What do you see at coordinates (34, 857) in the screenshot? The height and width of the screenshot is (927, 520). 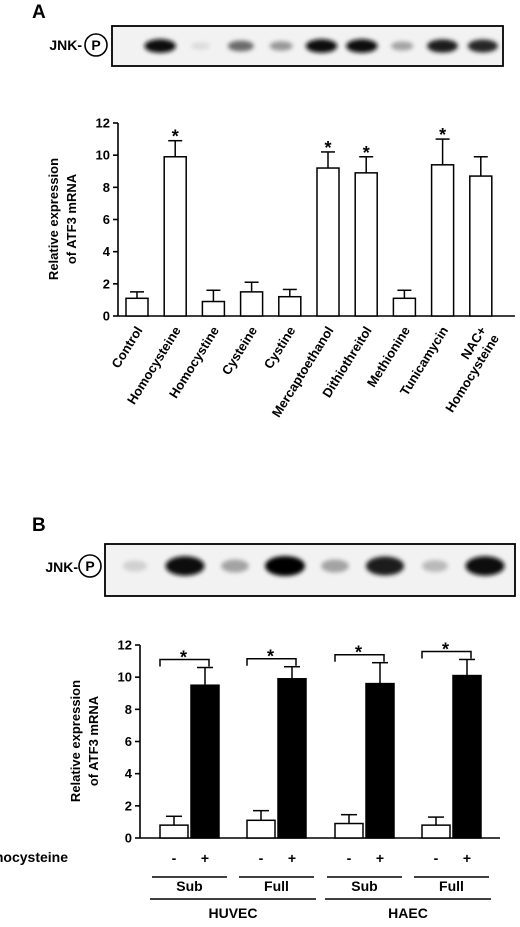 I see `panel-b-treatment-label: Homocysteine` at bounding box center [34, 857].